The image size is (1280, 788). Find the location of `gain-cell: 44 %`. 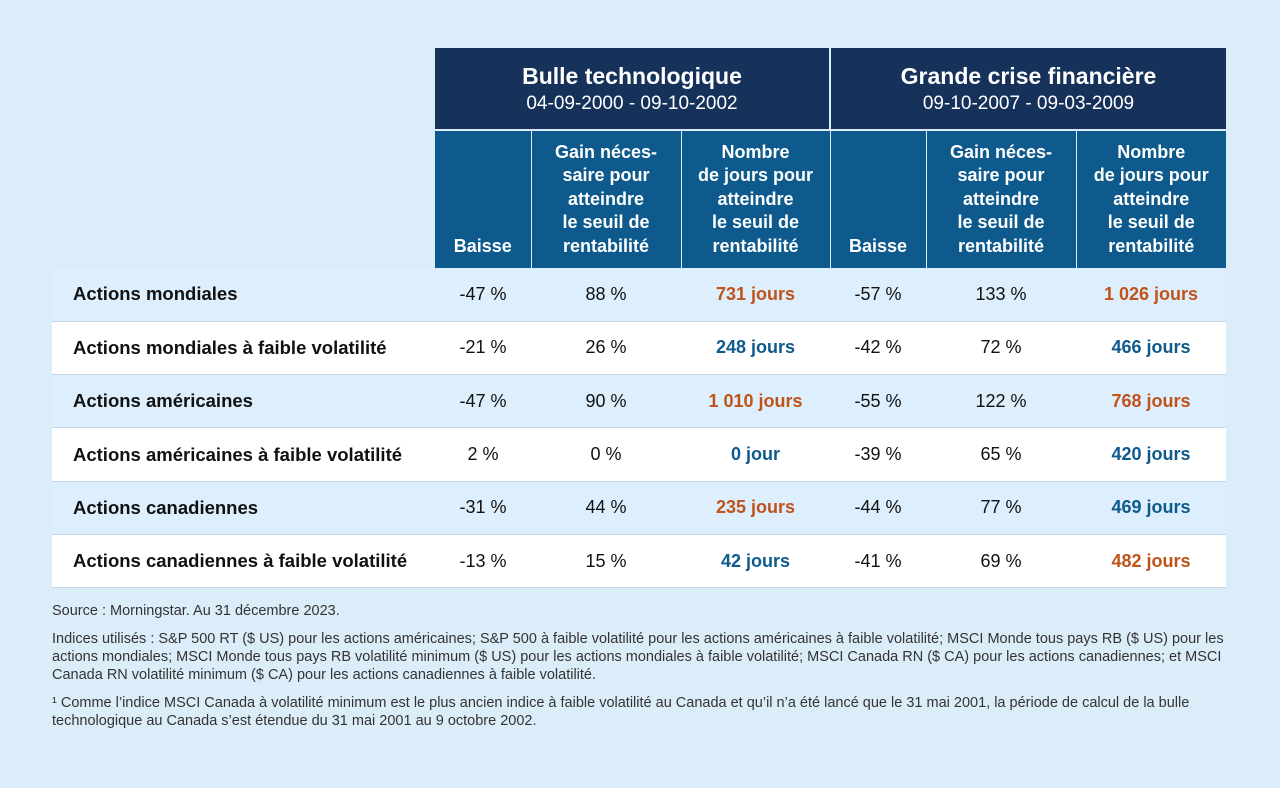

gain-cell: 44 % is located at coordinates (606, 508).